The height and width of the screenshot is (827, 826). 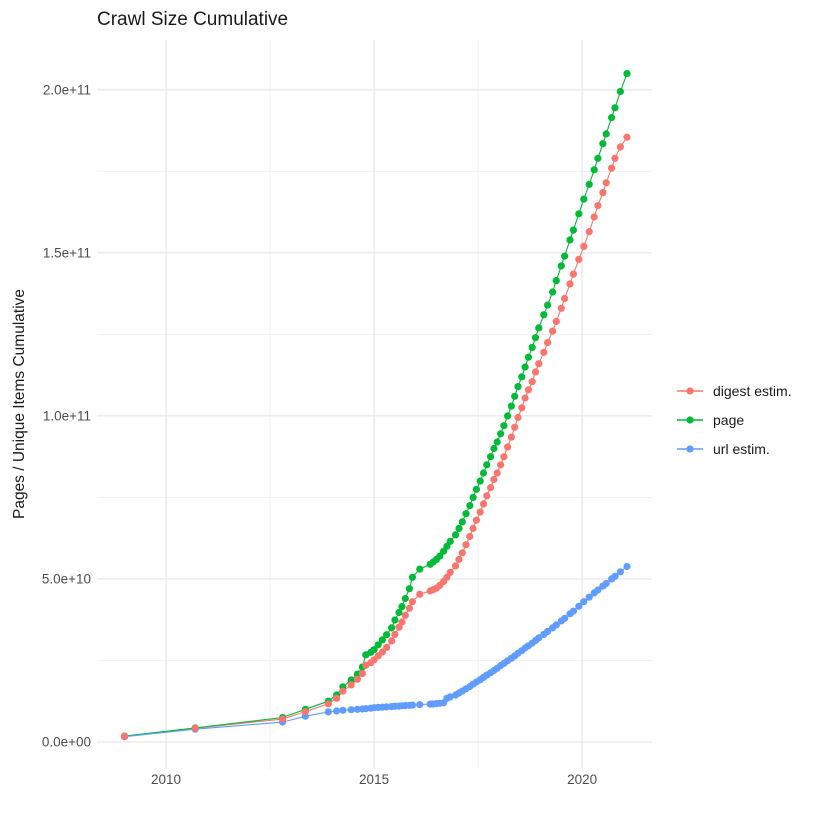 What do you see at coordinates (67, 415) in the screenshot?
I see `y-tick-label: 1.0e+11` at bounding box center [67, 415].